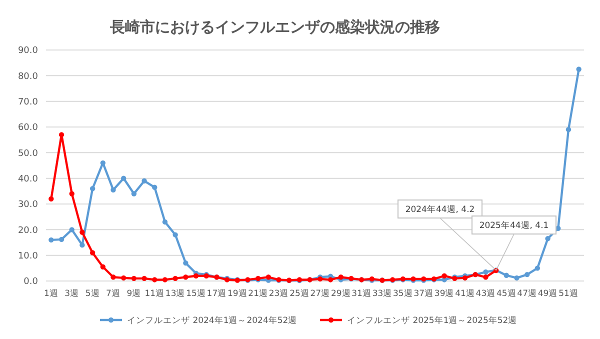 The image size is (600, 339). I want to click on x-tick-label: 13週, so click(175, 293).